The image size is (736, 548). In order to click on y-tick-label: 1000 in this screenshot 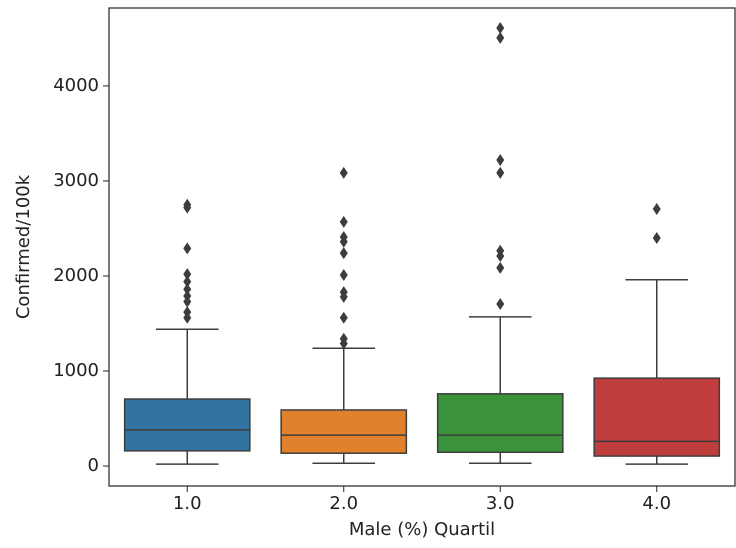, I will do `click(76, 370)`.